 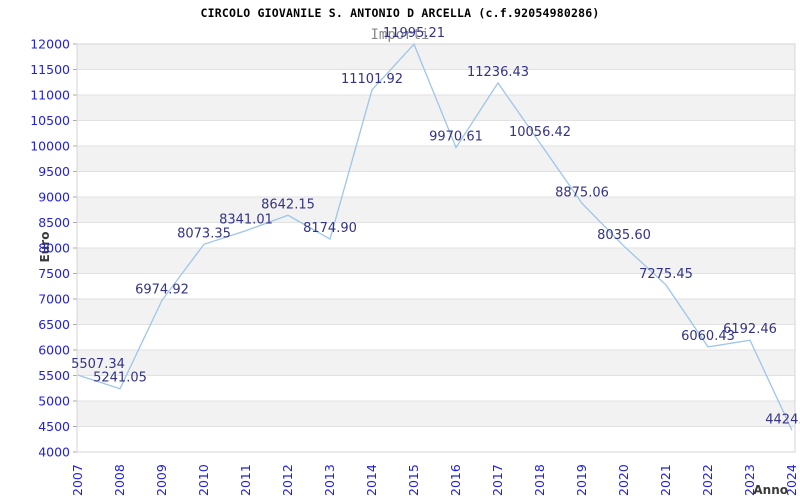 What do you see at coordinates (50, 95) in the screenshot?
I see `y-tick-label: 11000` at bounding box center [50, 95].